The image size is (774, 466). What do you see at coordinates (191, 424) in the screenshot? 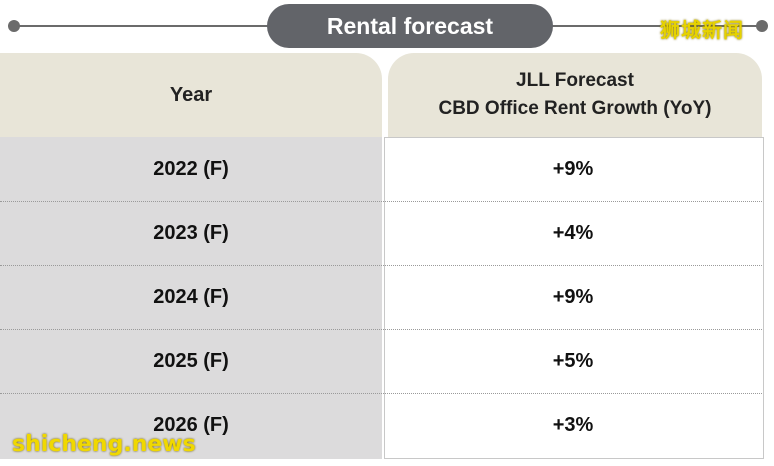
I see `row-year: 2026 (F)` at bounding box center [191, 424].